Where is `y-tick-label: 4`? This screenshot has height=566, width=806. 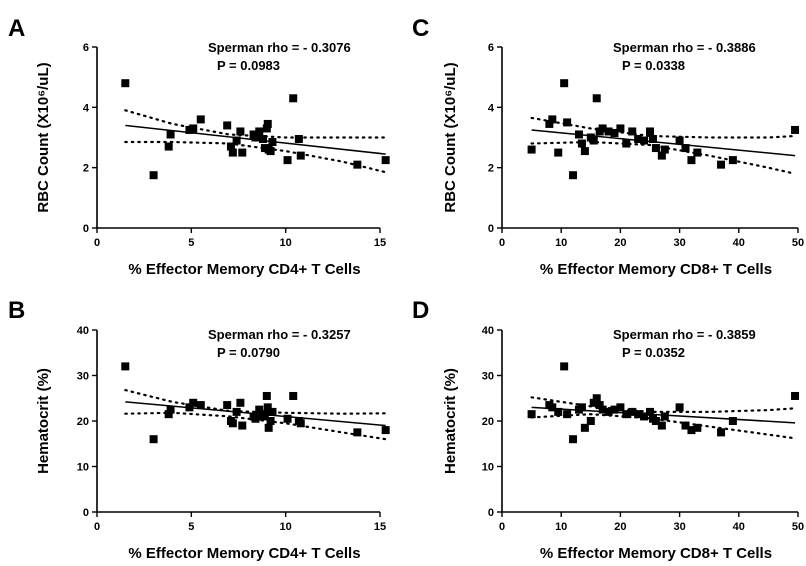
y-tick-label: 4 is located at coordinates (86, 108).